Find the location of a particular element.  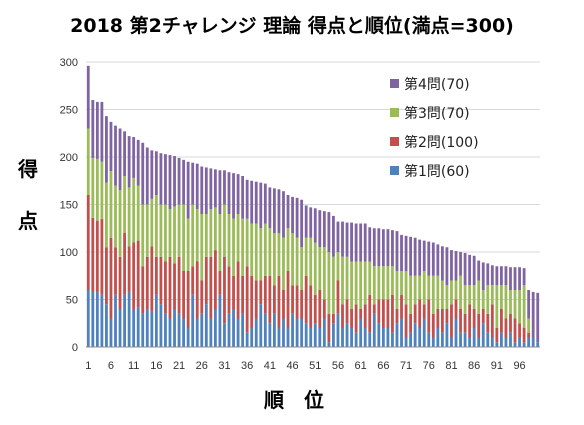

x-tick-label: 81 is located at coordinates (451, 366).